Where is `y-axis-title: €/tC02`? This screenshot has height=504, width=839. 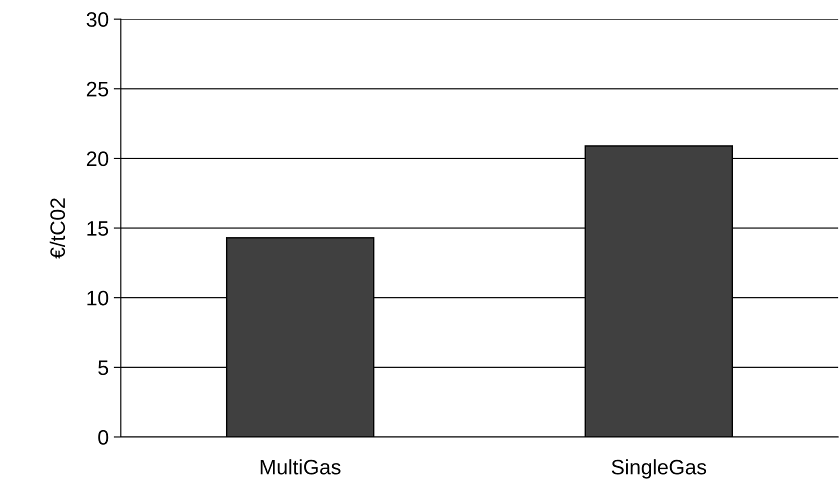
y-axis-title: €/tC02 is located at coordinates (58, 228).